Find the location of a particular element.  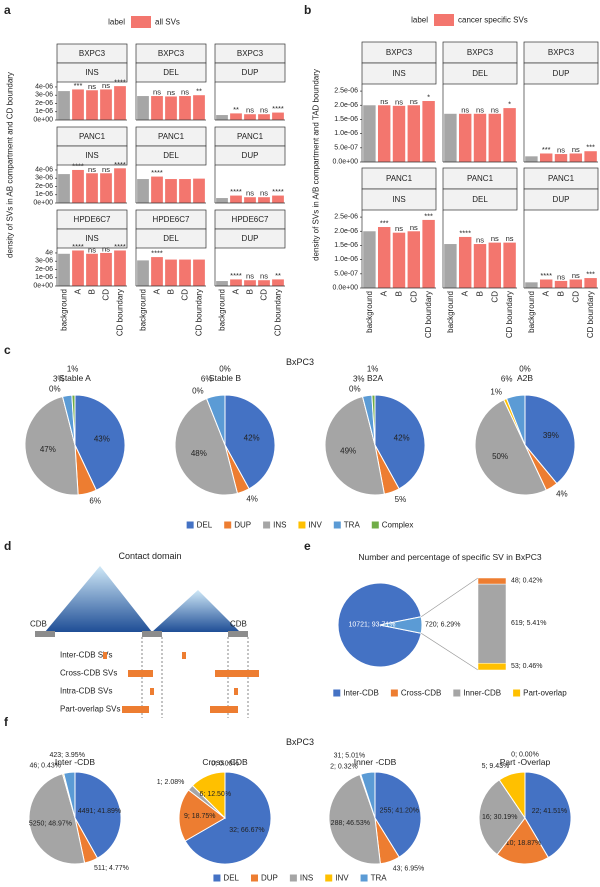

sv-type-label: Part-overlap SVs is located at coordinates (90, 709).